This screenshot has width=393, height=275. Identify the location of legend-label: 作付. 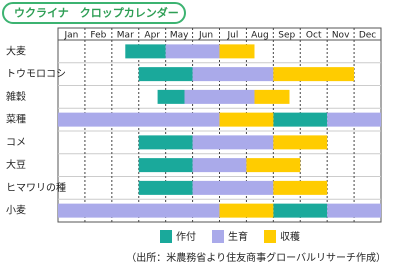
(186, 236).